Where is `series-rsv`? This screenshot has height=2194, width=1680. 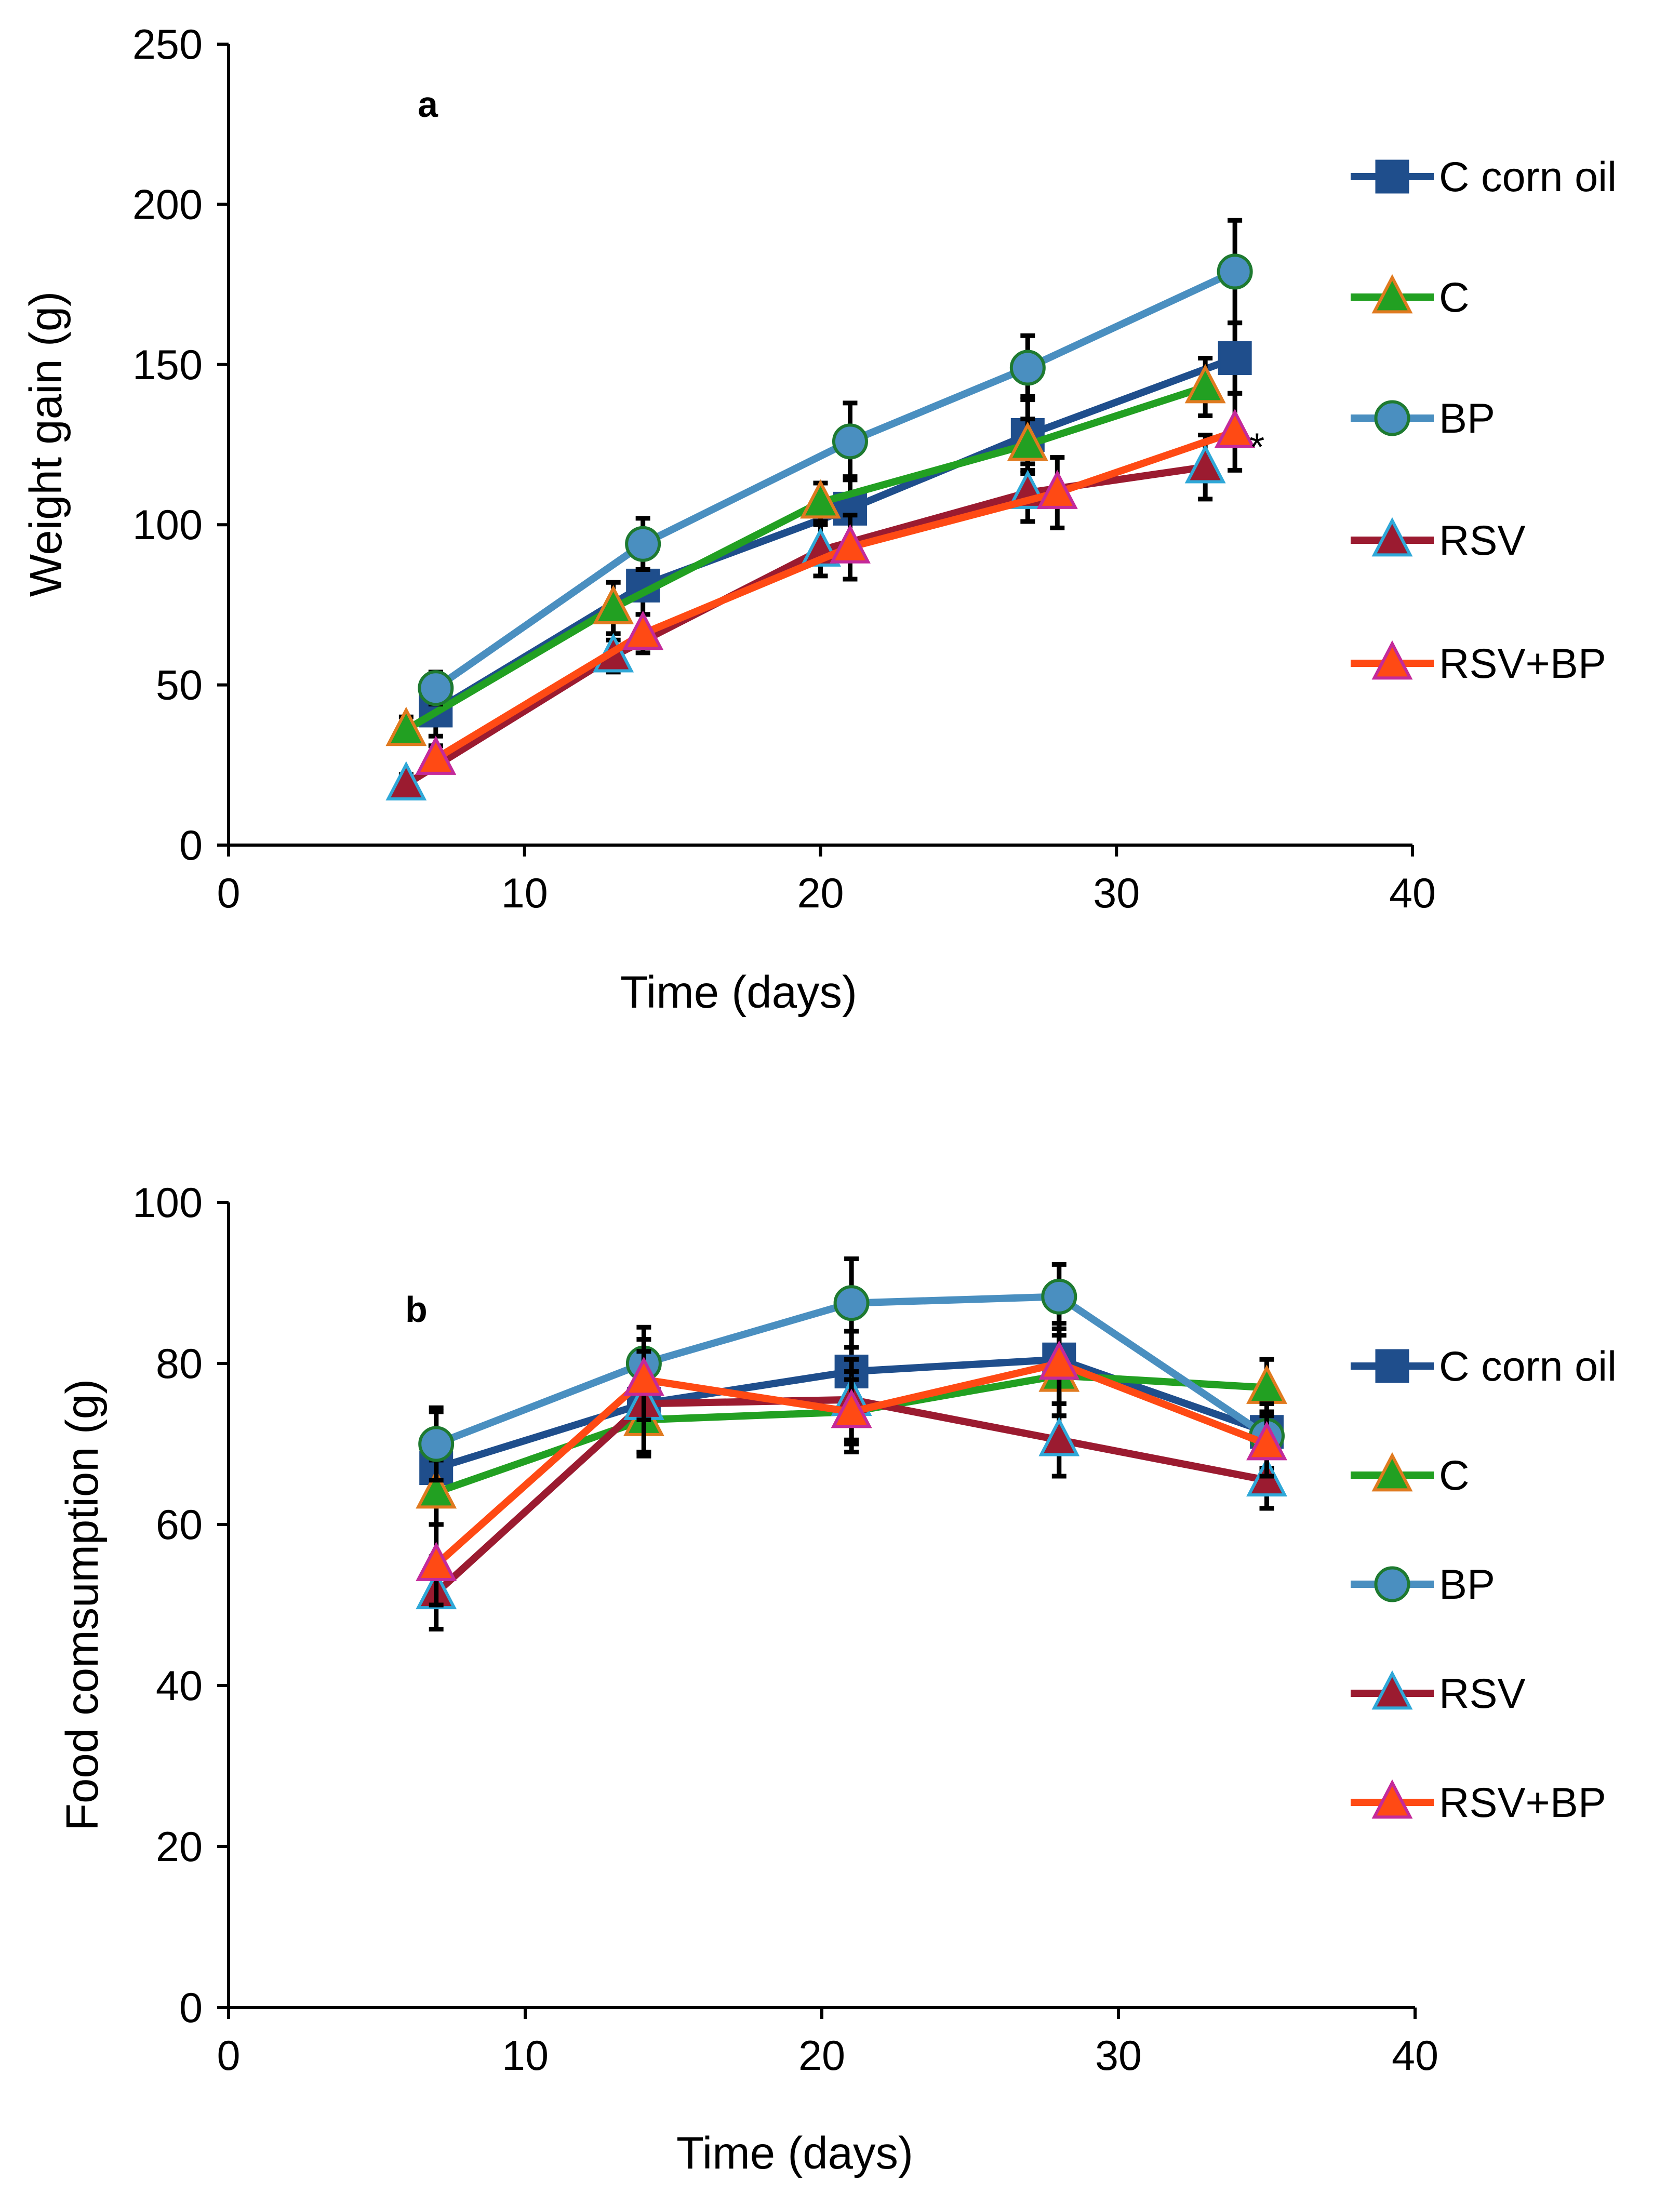
series-rsv is located at coordinates (805, 616).